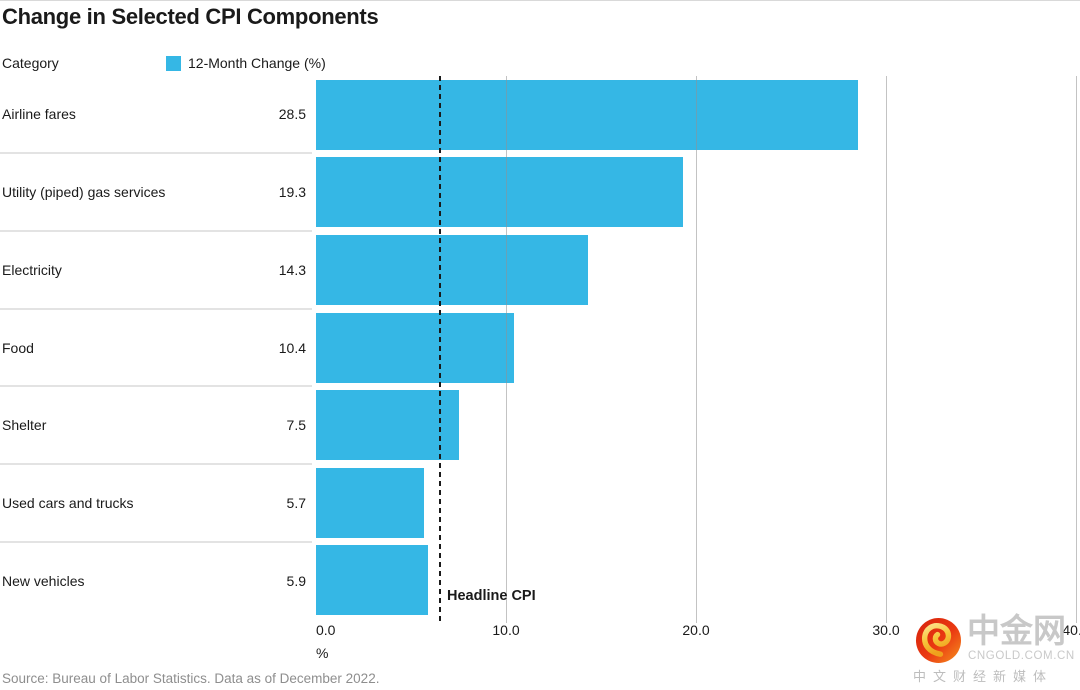 The width and height of the screenshot is (1080, 690). What do you see at coordinates (292, 113) in the screenshot?
I see `category-value: 28.5` at bounding box center [292, 113].